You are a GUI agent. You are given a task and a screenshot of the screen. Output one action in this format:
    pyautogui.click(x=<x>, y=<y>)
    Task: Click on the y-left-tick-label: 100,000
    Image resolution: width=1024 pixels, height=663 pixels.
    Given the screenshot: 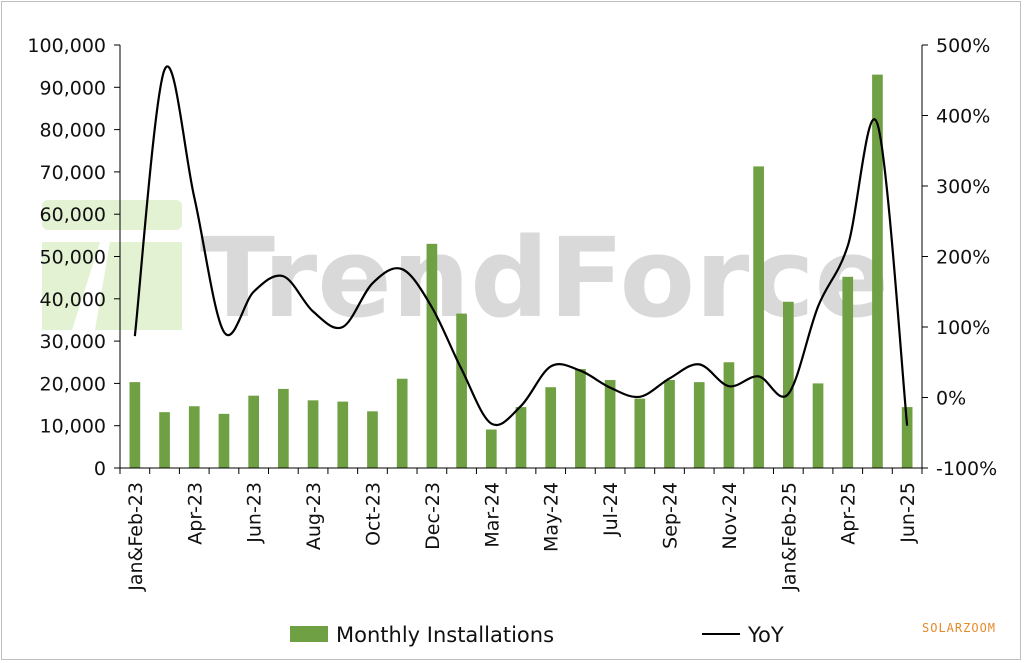 What is the action you would take?
    pyautogui.click(x=66, y=46)
    